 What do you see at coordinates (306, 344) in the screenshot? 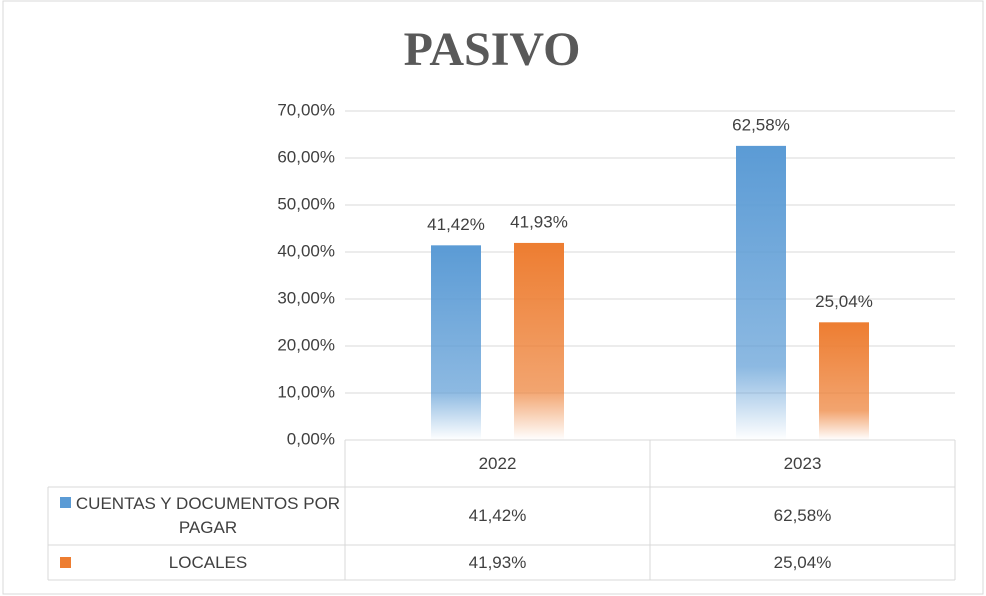
I see `y-tick-label: 20,00%` at bounding box center [306, 344].